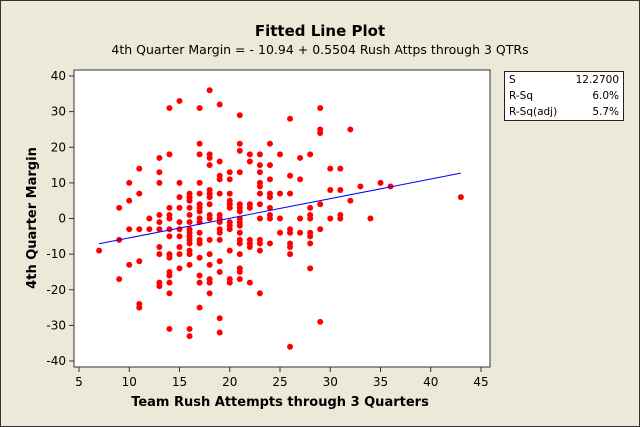 The width and height of the screenshot is (640, 427). I want to click on stat-rsq: R-Sq 6.0%, so click(564, 96).